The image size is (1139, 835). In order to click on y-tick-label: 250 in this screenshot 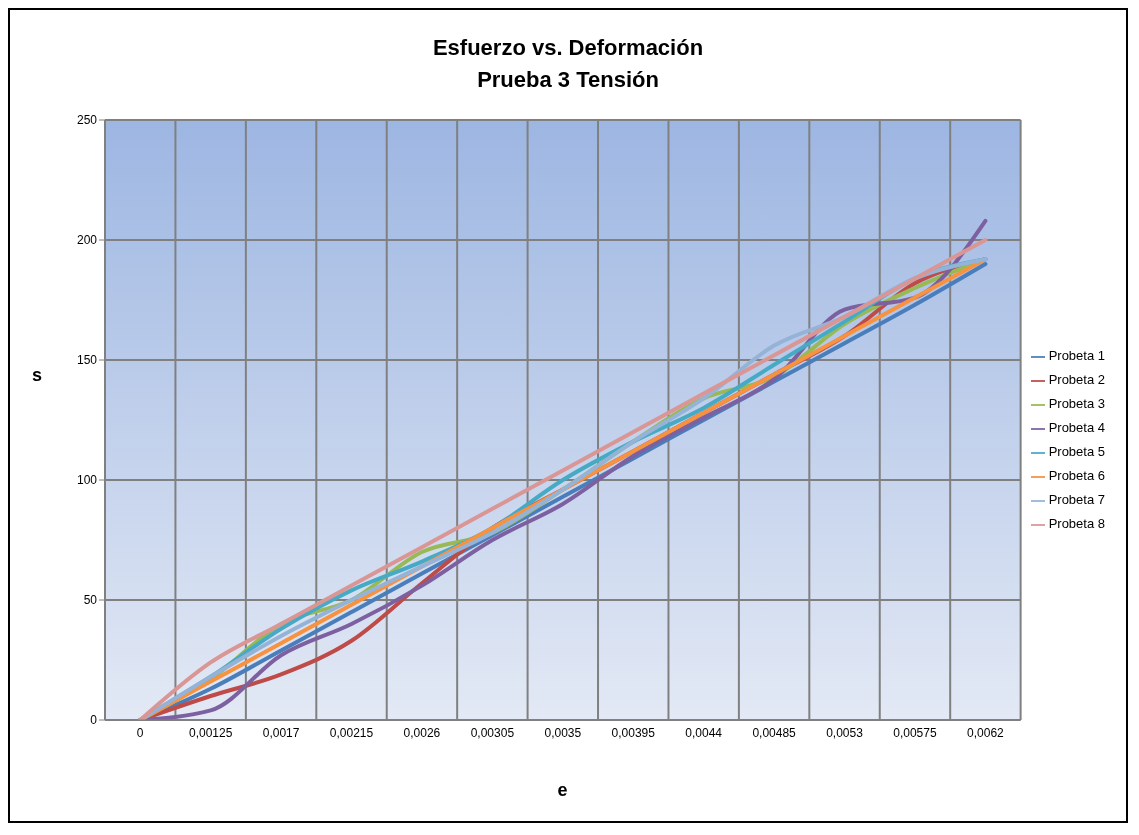, I will do `click(87, 120)`.